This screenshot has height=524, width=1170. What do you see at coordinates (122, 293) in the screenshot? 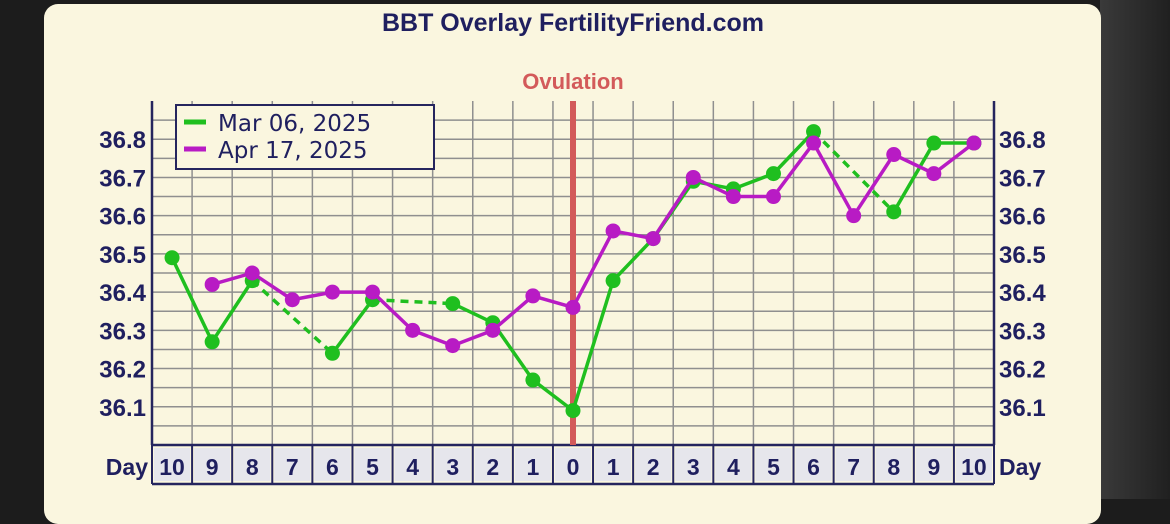
I see `y-tick-label-left: 36.4` at bounding box center [122, 293].